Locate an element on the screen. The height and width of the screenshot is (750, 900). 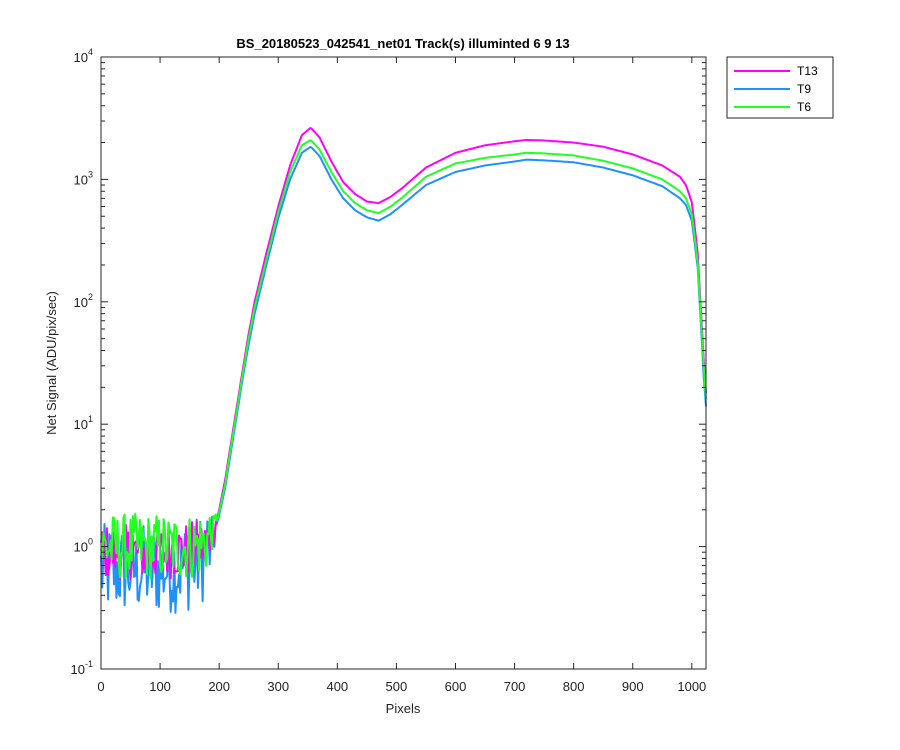
legend-label-t13: T13 is located at coordinates (807, 71).